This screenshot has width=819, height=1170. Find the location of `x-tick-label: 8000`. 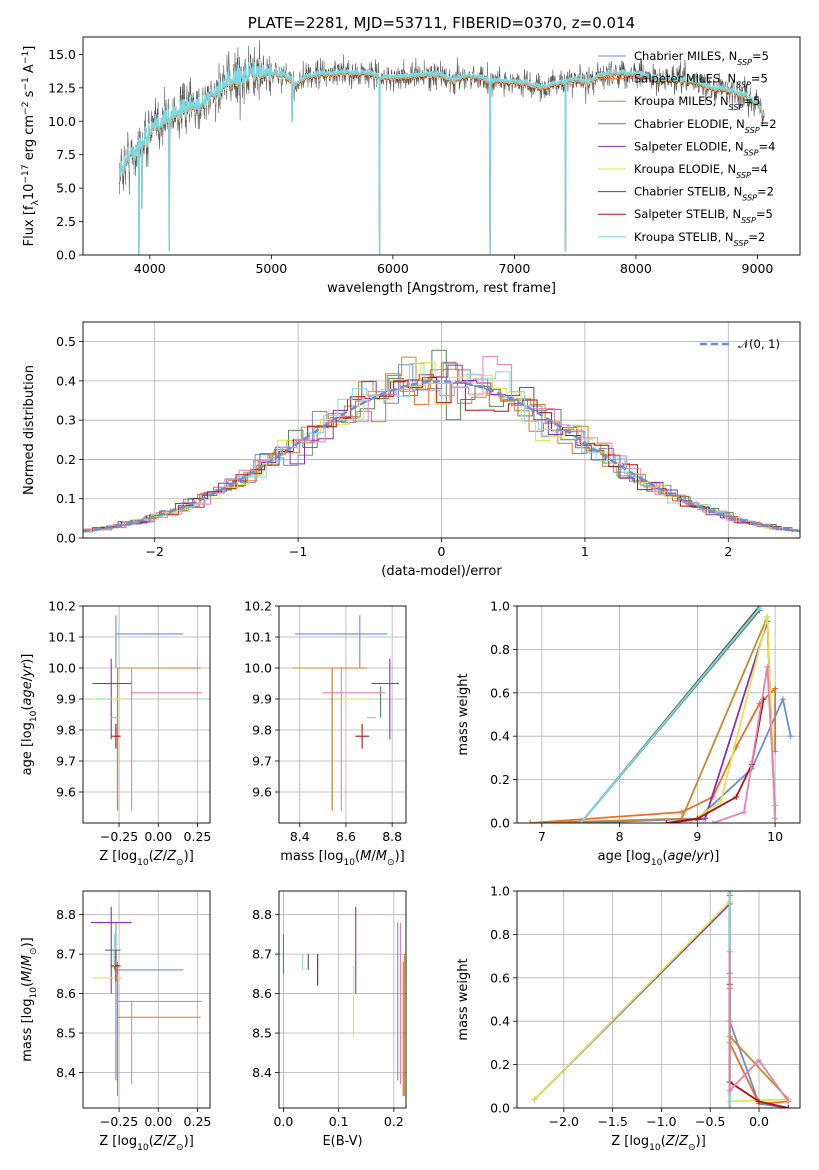

x-tick-label: 8000 is located at coordinates (636, 268).